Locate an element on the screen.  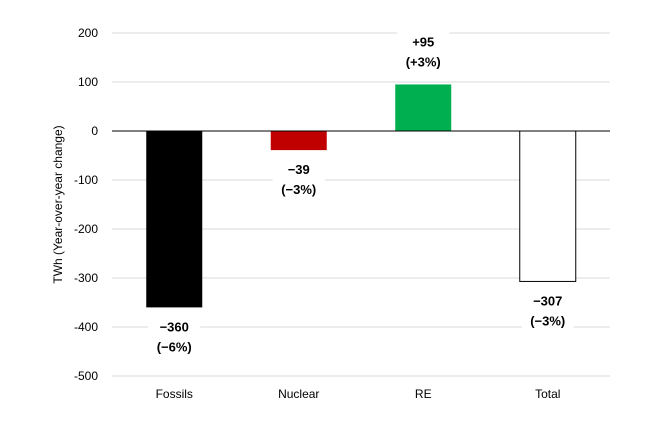
data-label: +95 is located at coordinates (423, 41).